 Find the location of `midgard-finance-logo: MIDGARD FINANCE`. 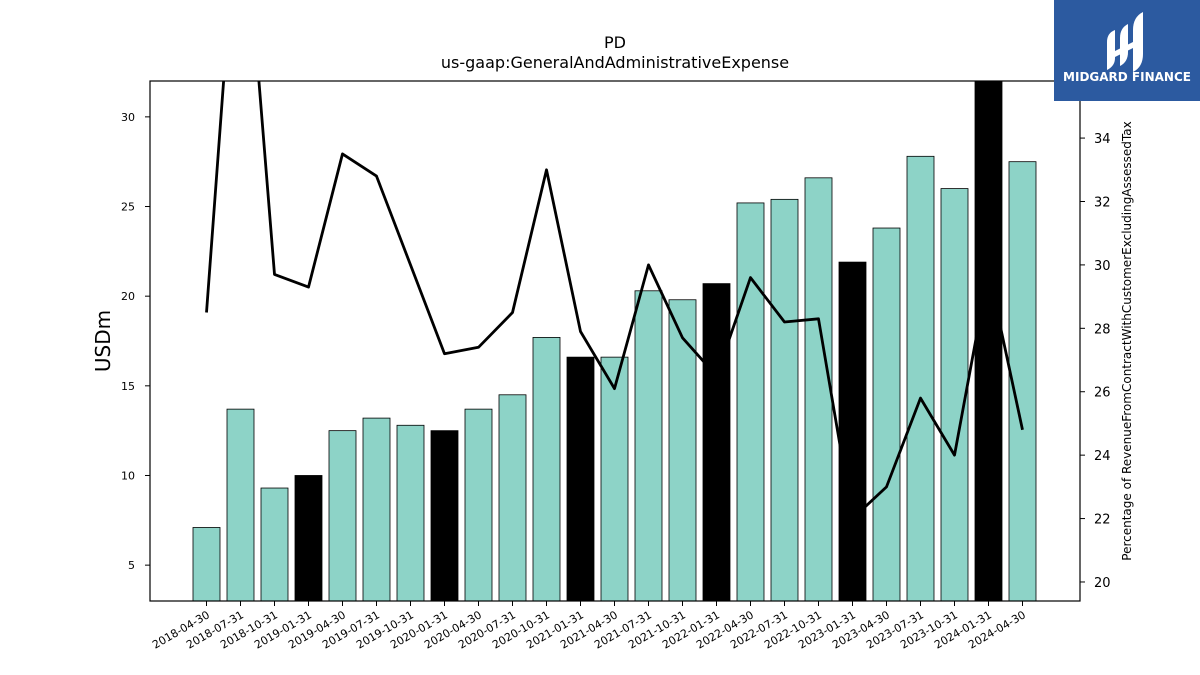

midgard-finance-logo: MIDGARD FINANCE is located at coordinates (1127, 50).